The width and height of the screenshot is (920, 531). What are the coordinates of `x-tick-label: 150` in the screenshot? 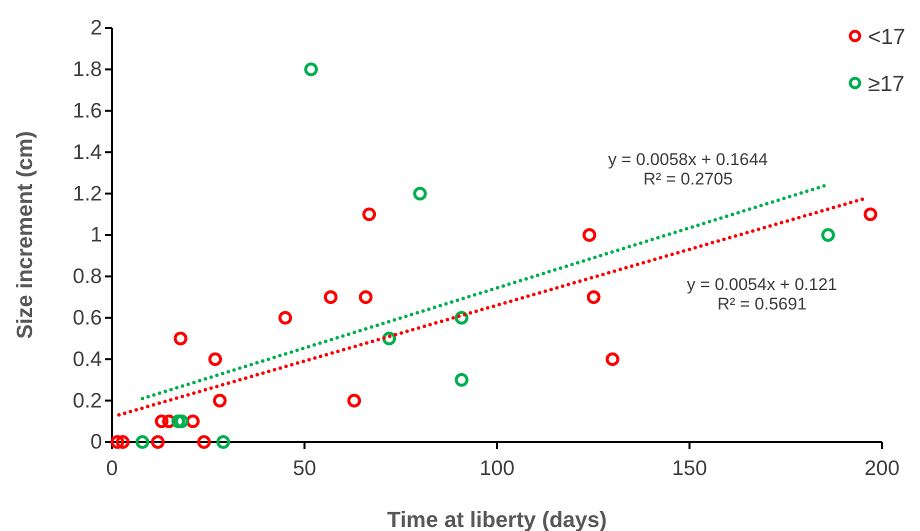 It's located at (690, 468).